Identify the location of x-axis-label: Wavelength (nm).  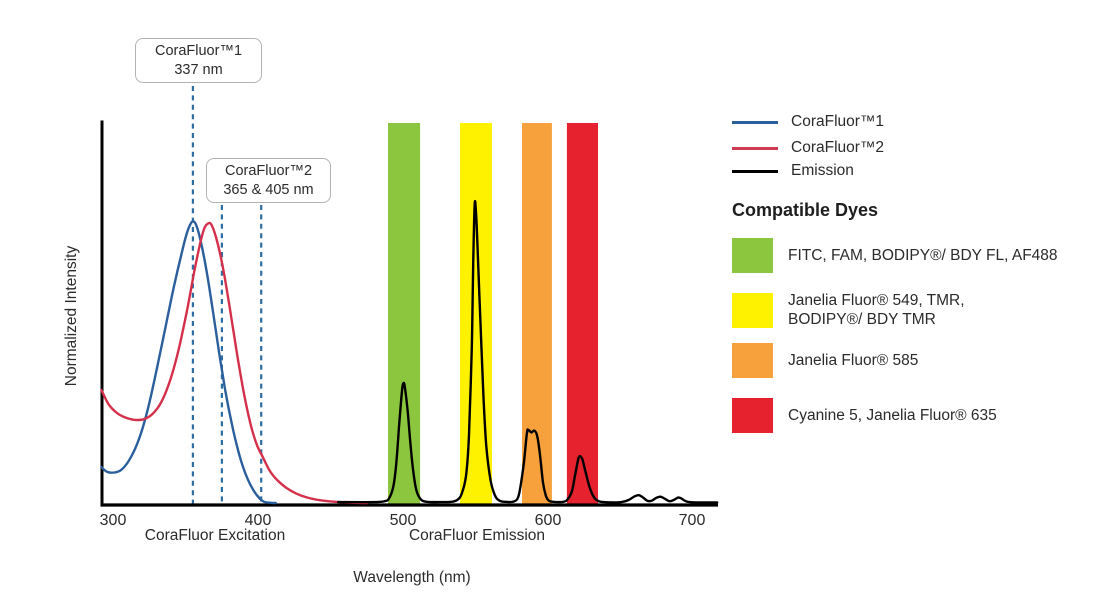
(412, 577).